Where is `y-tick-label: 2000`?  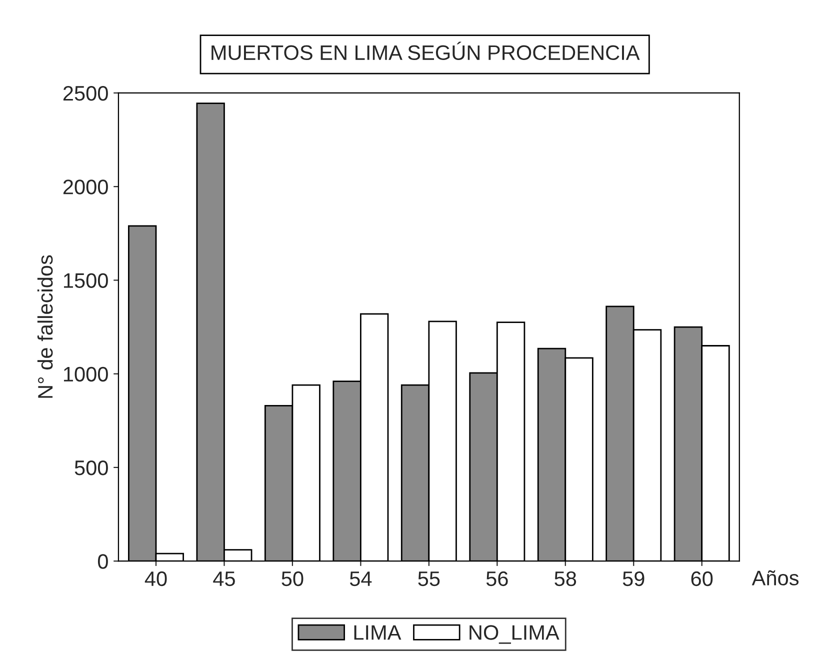 y-tick-label: 2000 is located at coordinates (85, 187).